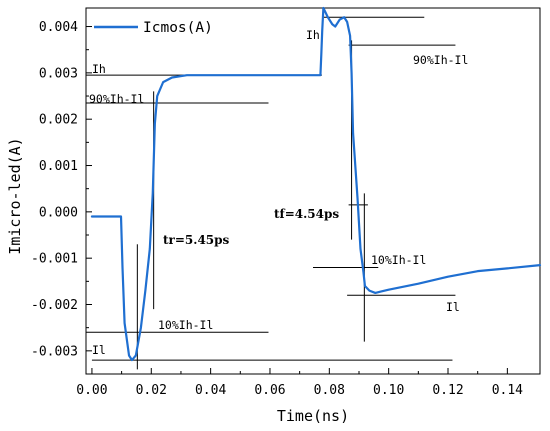 The image size is (550, 431). What do you see at coordinates (299, 383) in the screenshot?
I see `x-axis-ticks: 0.00 0.02 0.04 0.06 0.08 0.10 0.12 0.14` at bounding box center [299, 383].